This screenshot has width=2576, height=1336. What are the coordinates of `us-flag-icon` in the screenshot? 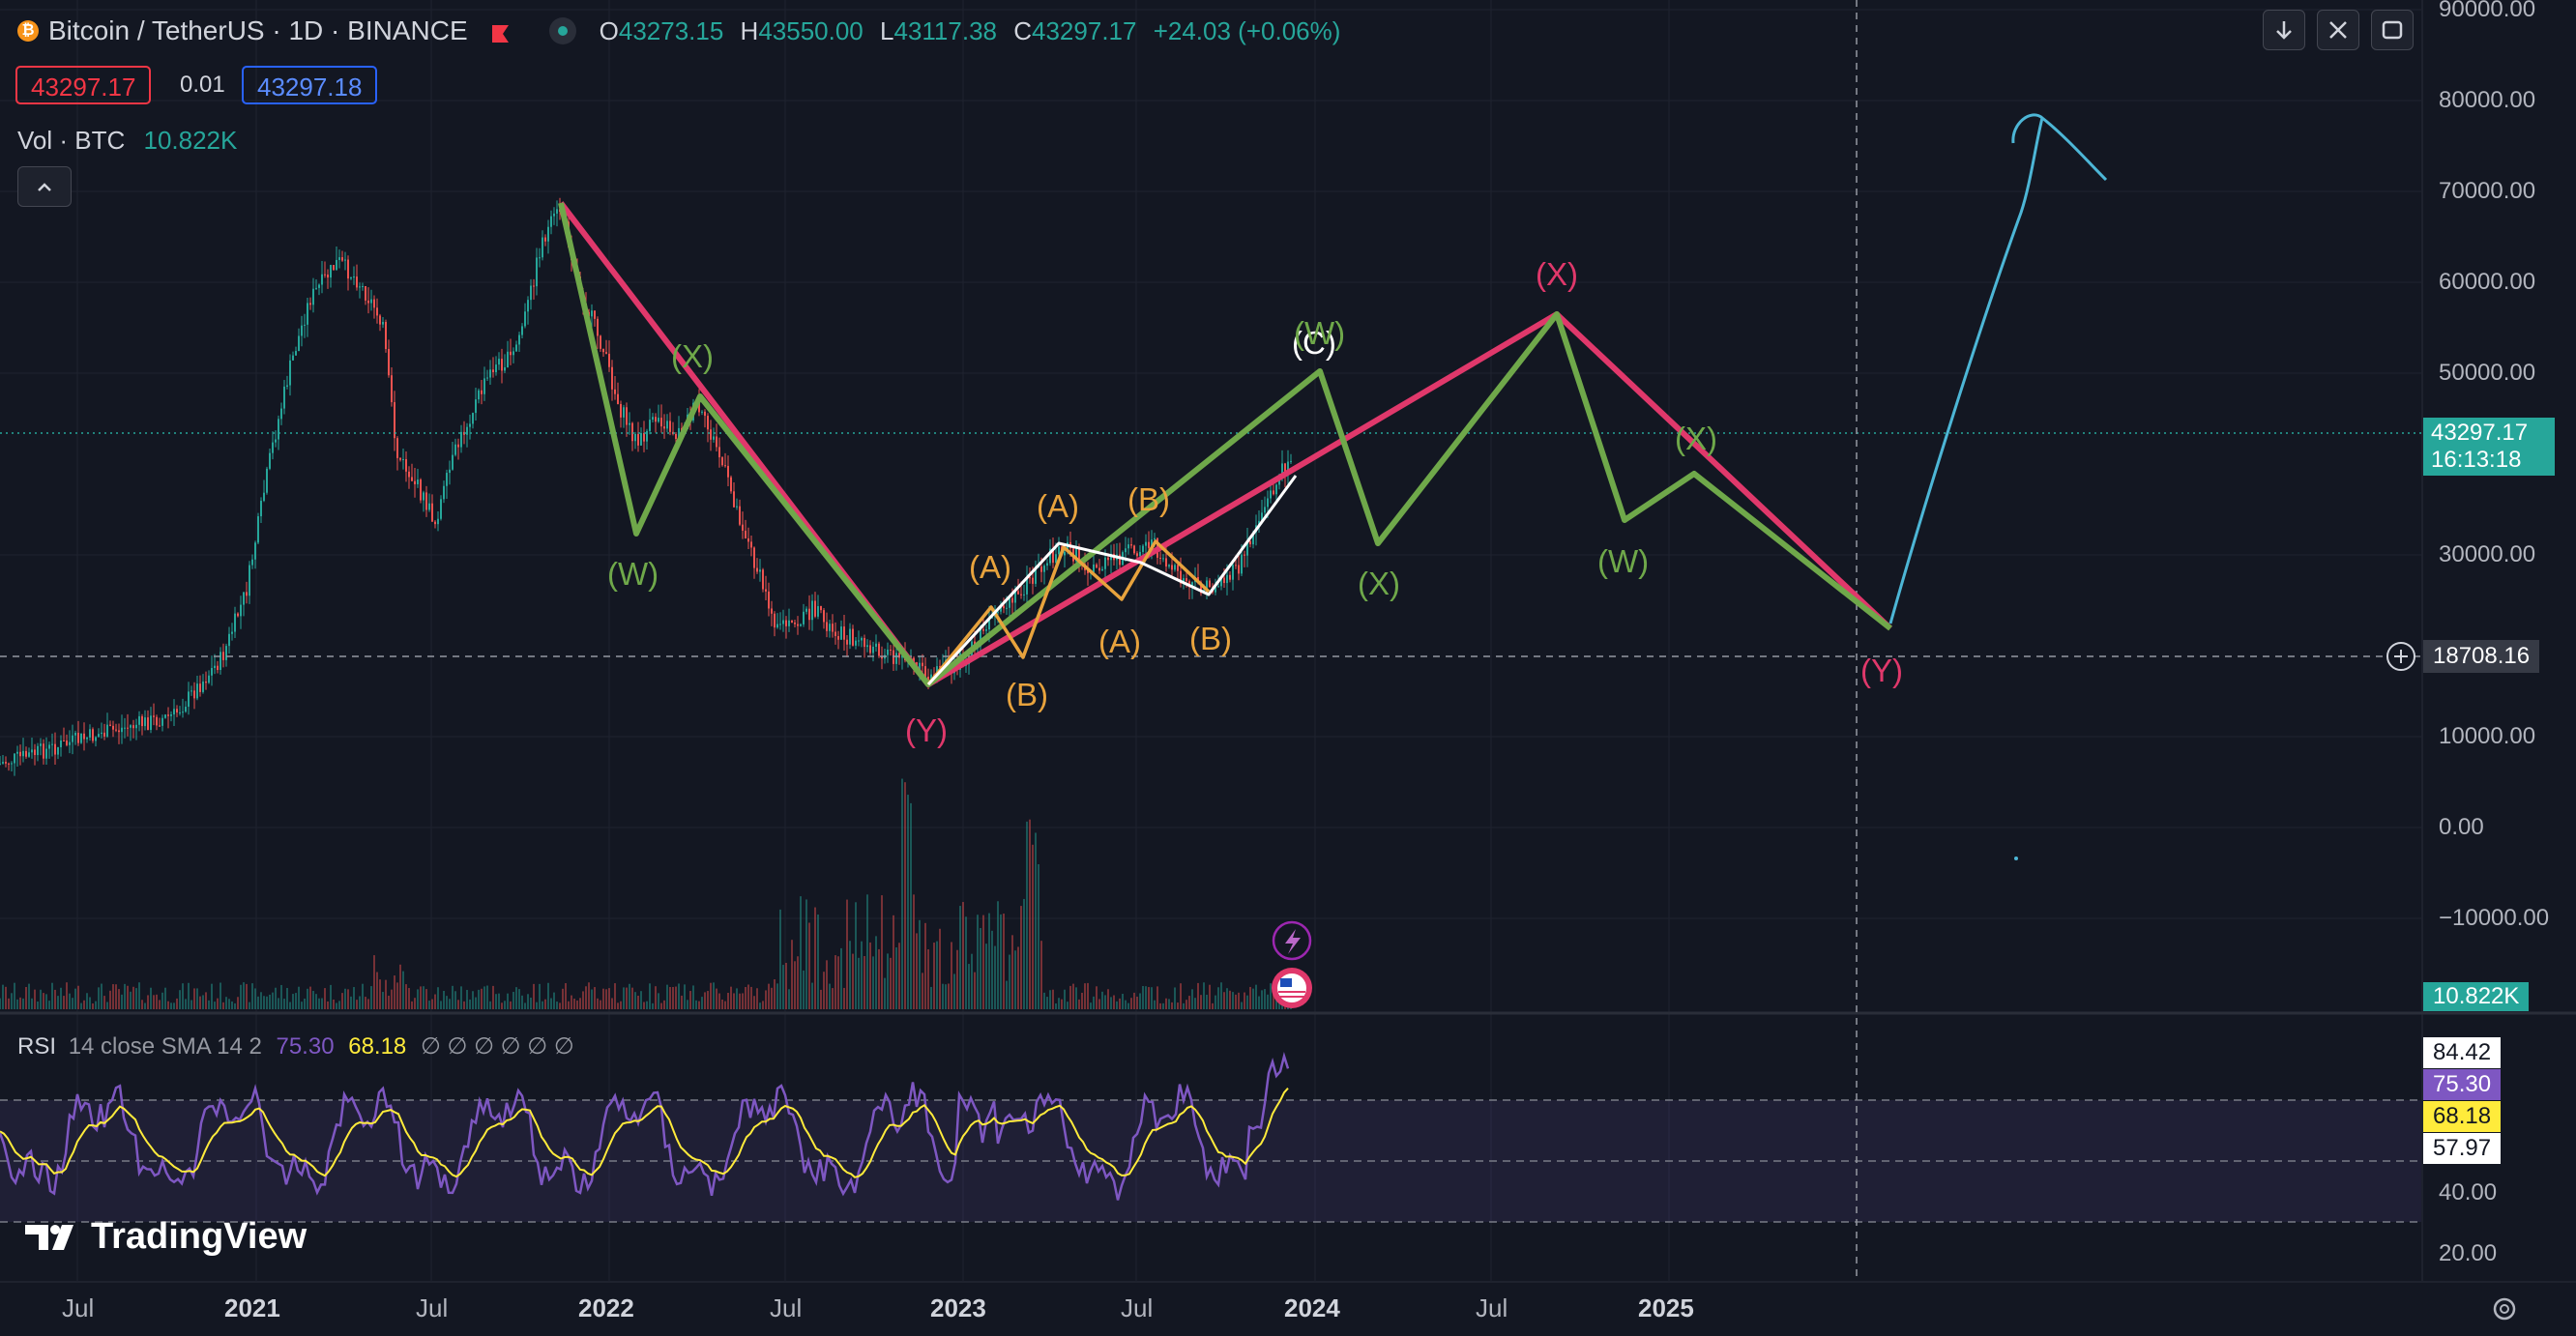 It's located at (1292, 988).